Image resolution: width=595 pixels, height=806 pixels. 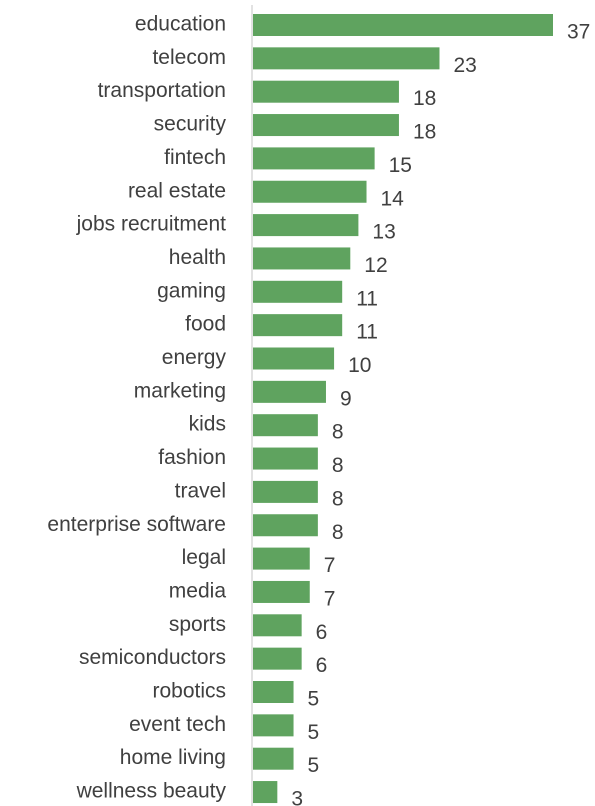 I want to click on value-label-robotics: 5, so click(x=314, y=699).